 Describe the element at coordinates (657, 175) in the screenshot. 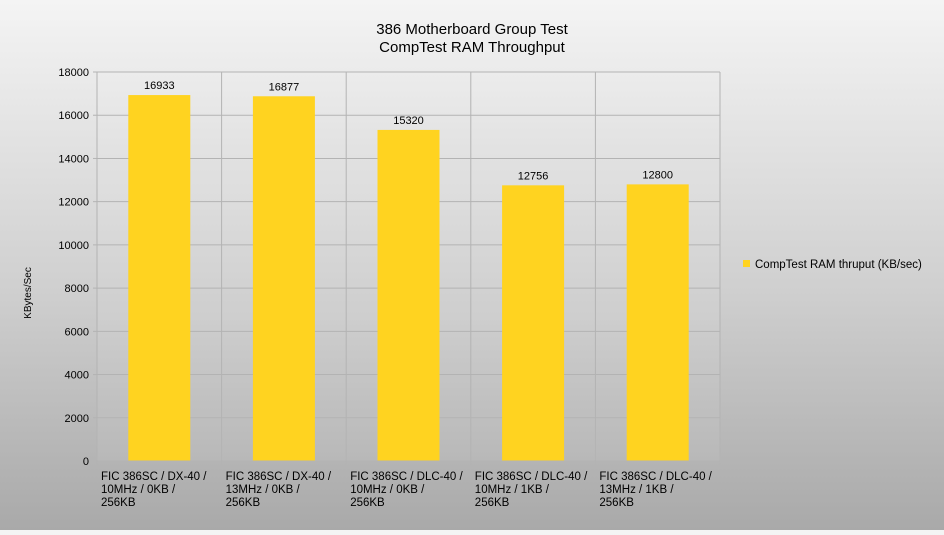

I see `data-label: 12800` at that location.